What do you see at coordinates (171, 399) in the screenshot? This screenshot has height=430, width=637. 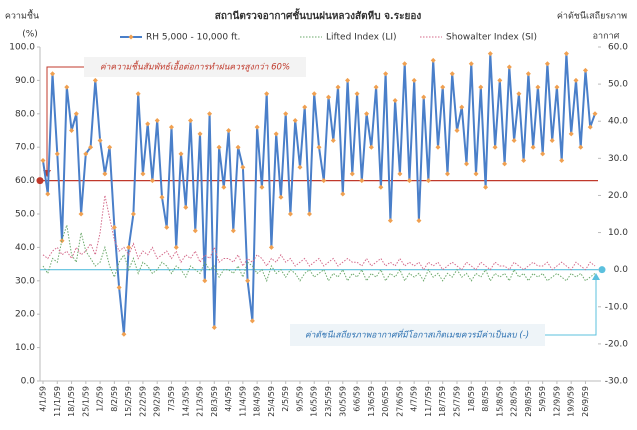 I see `x-tick-label: 7/3/59` at bounding box center [171, 399].